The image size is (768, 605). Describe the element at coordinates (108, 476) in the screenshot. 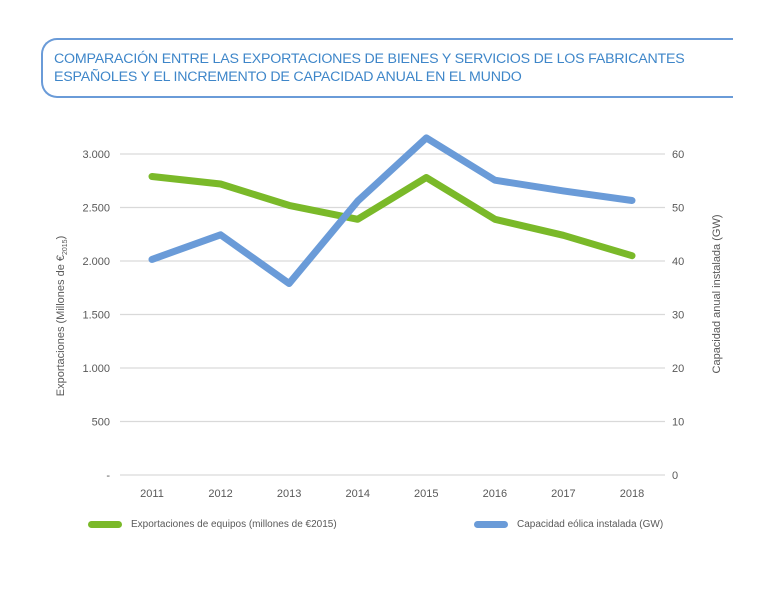

I see `left-tick-label: -` at that location.